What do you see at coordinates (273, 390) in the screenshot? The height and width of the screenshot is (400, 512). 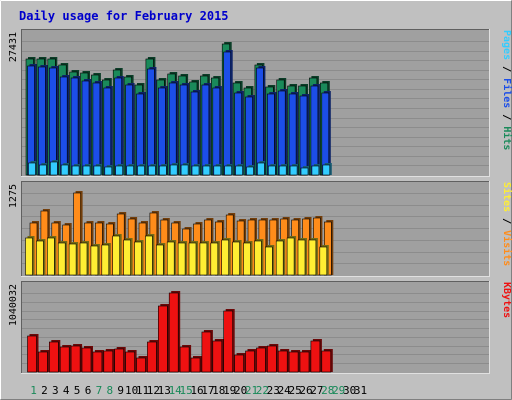 I see `day-label-23: 23` at bounding box center [273, 390].